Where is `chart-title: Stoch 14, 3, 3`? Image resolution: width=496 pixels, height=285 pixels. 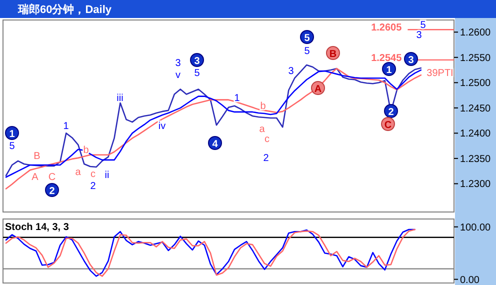
chart-title: Stoch 14, 3, 3 is located at coordinates (37, 227).